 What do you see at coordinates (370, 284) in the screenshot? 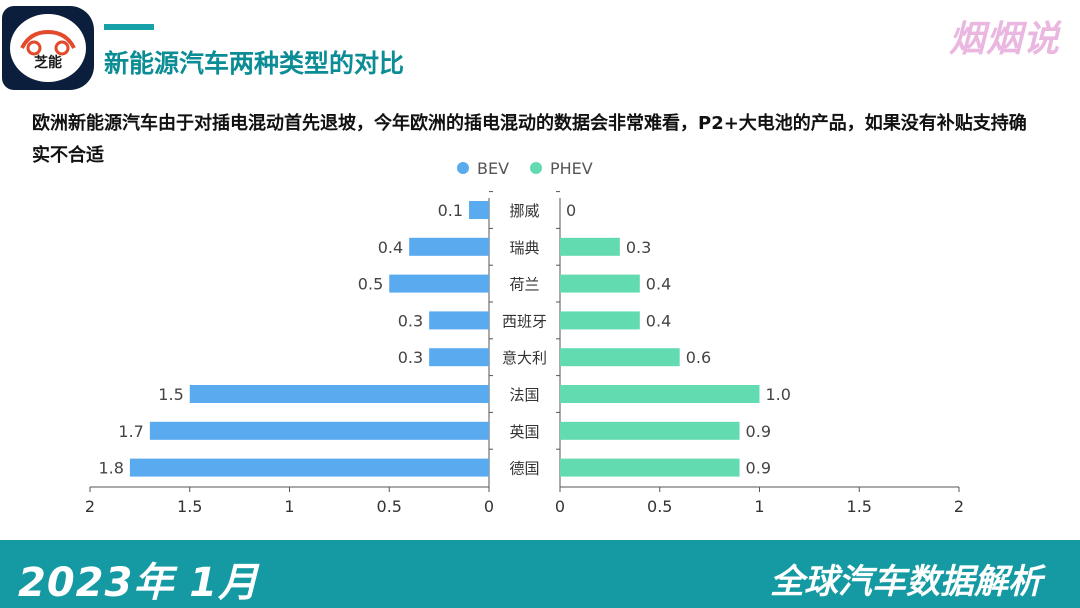
I see `bev-data-label: 0.5` at bounding box center [370, 284].